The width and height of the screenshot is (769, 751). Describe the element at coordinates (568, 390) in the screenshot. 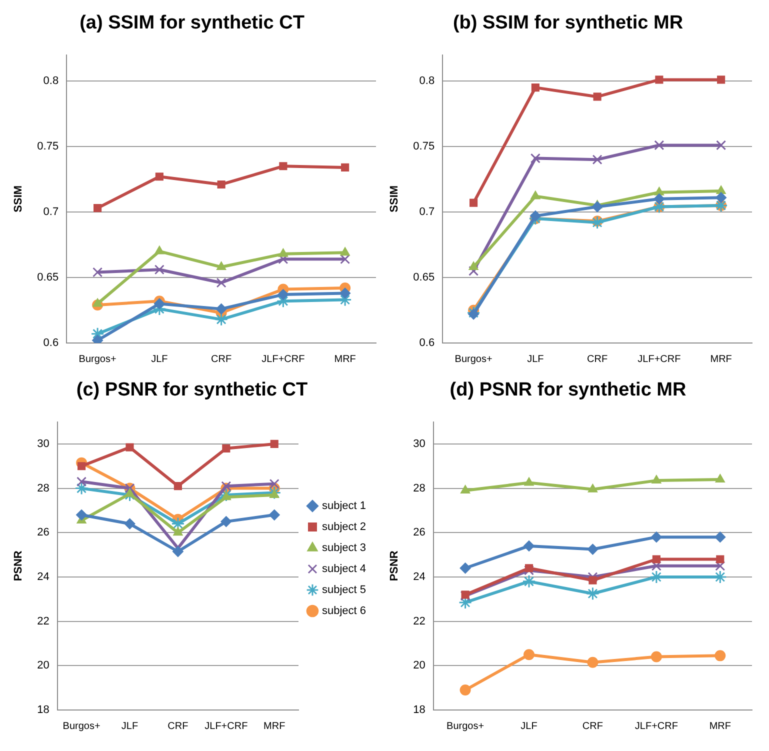

I see `chart-title: (d) PSNR for synthetic MR` at that location.